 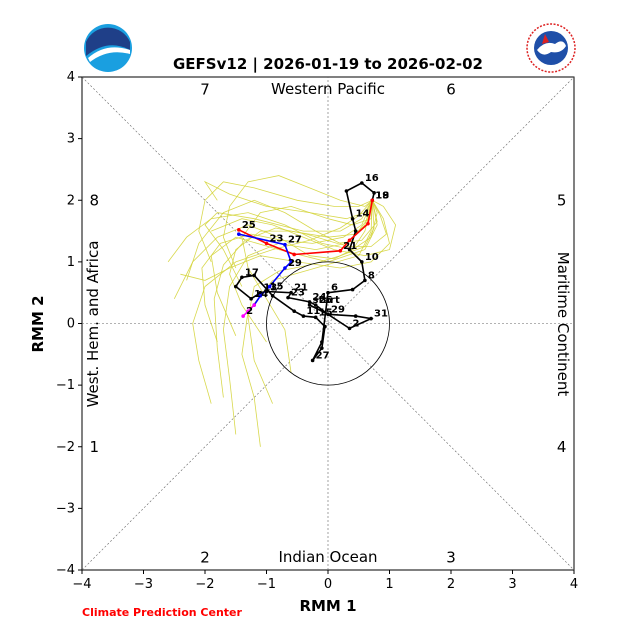 I want to click on y-tick-label: −3, so click(x=65, y=508).